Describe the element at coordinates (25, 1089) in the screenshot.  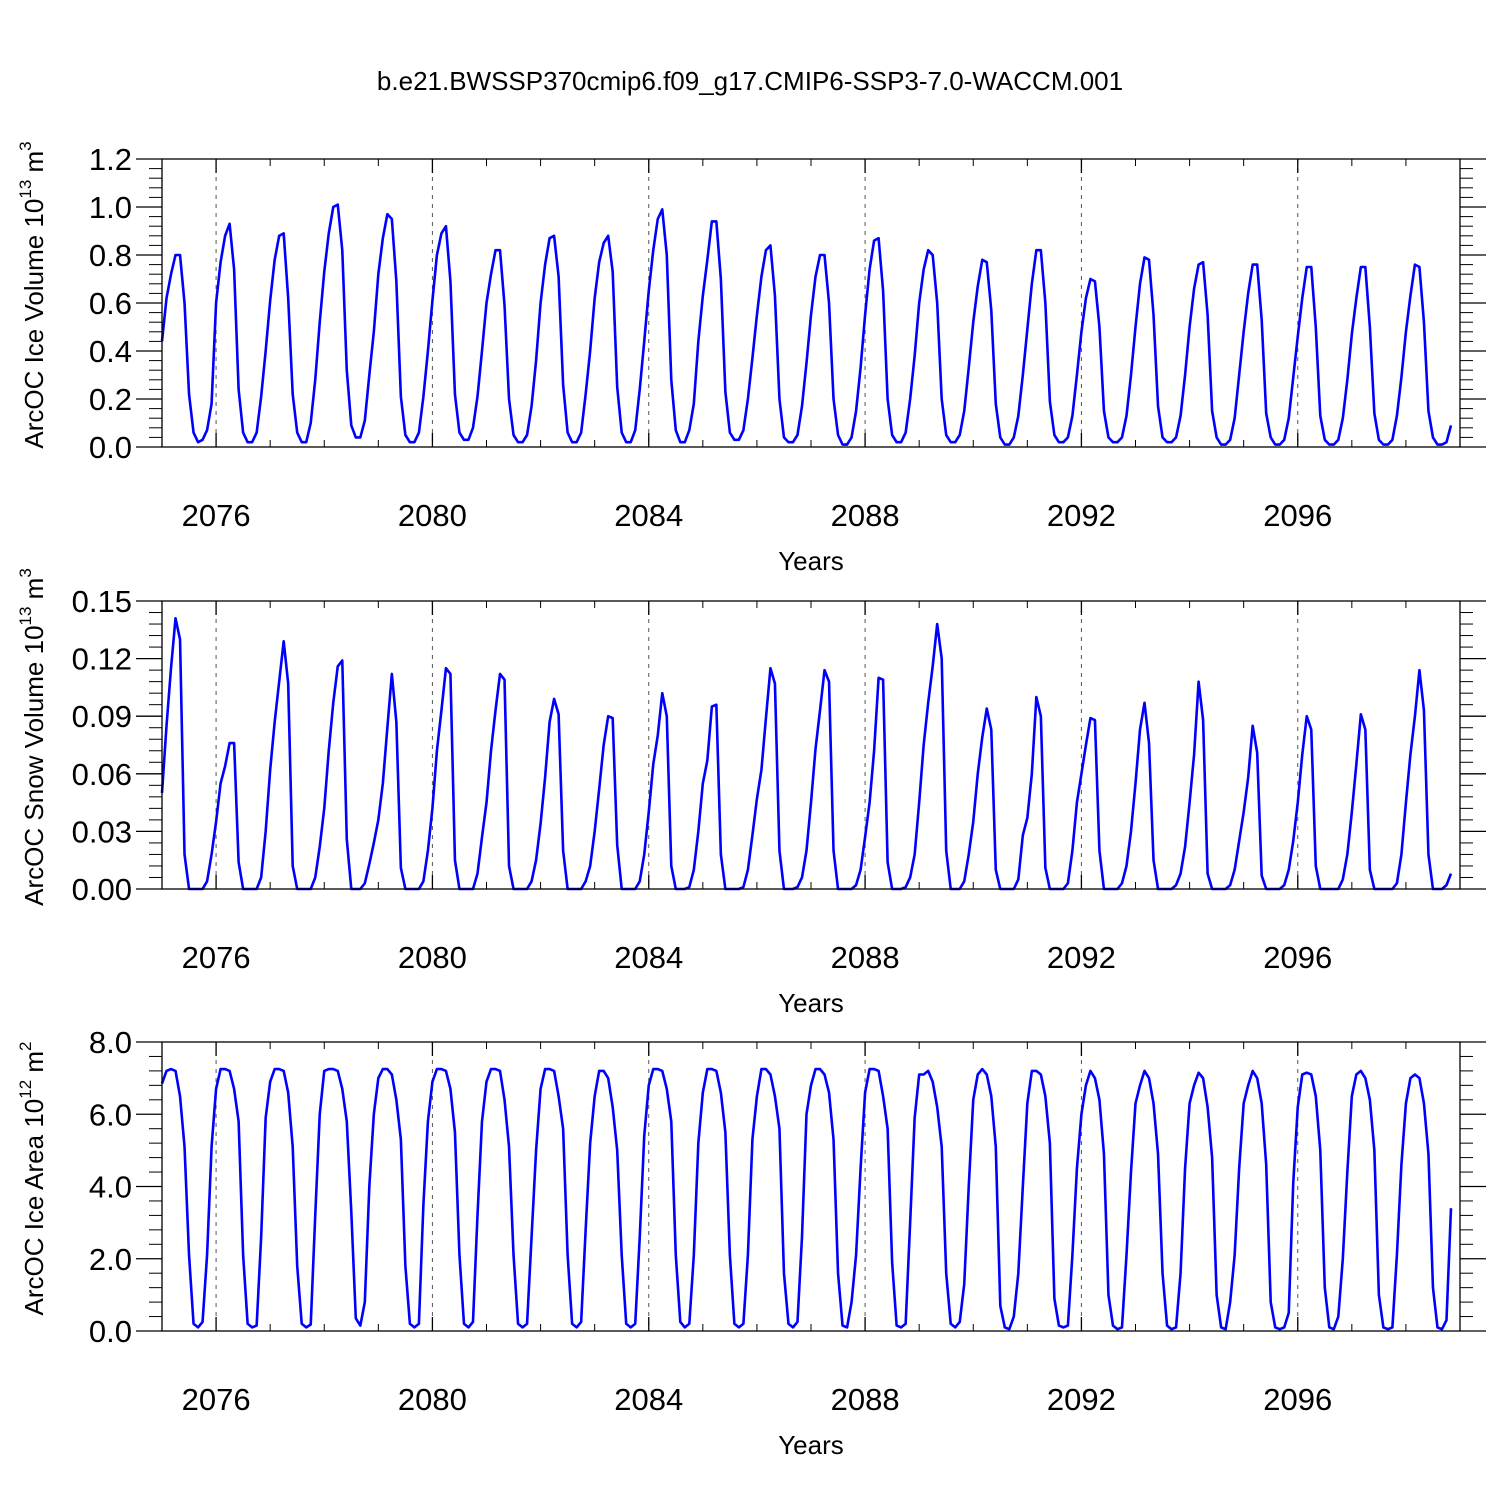
I see `y-axis-title-exponent: 12` at that location.